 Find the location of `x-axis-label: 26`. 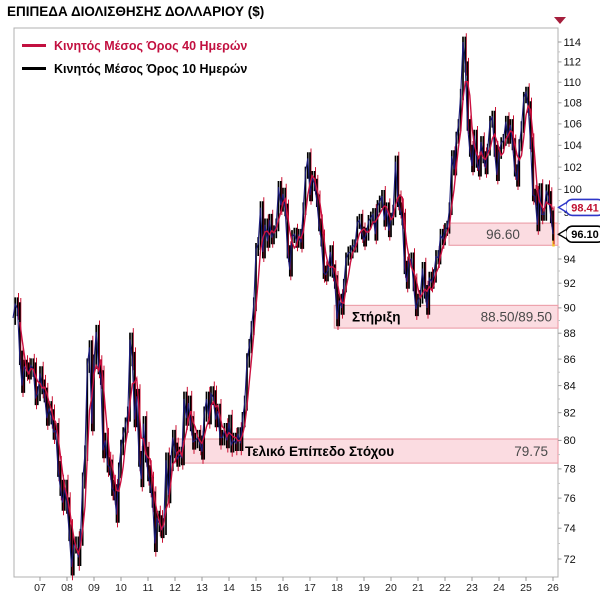

x-axis-label: 26 is located at coordinates (553, 588).